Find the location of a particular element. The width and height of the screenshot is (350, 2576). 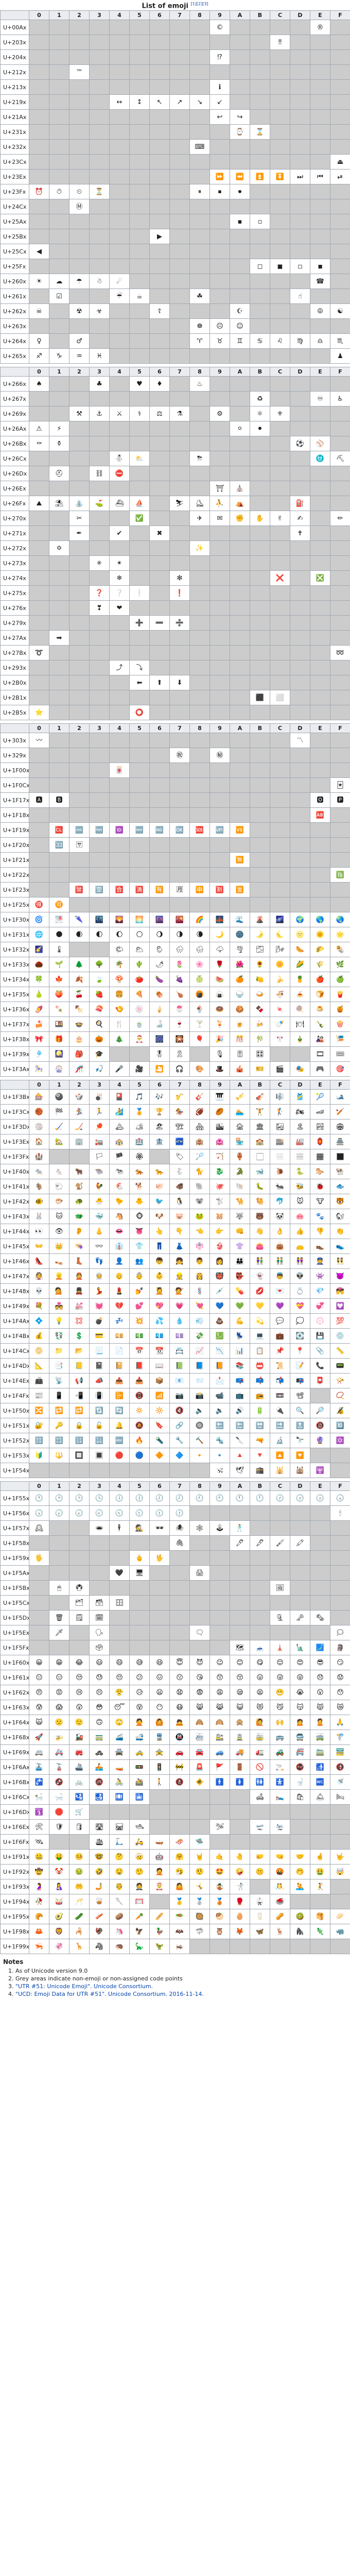

emoji-cell: 📆 is located at coordinates (159, 1351).